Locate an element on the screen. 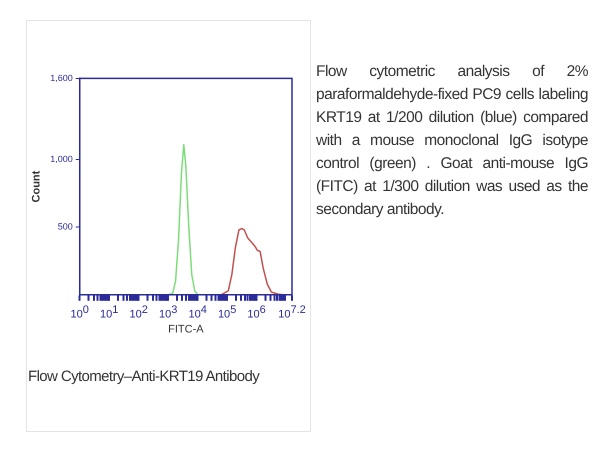 This screenshot has width=600, height=450. text: Flow Cytometry–Anti-KRT19 Antibody is located at coordinates (144, 376).